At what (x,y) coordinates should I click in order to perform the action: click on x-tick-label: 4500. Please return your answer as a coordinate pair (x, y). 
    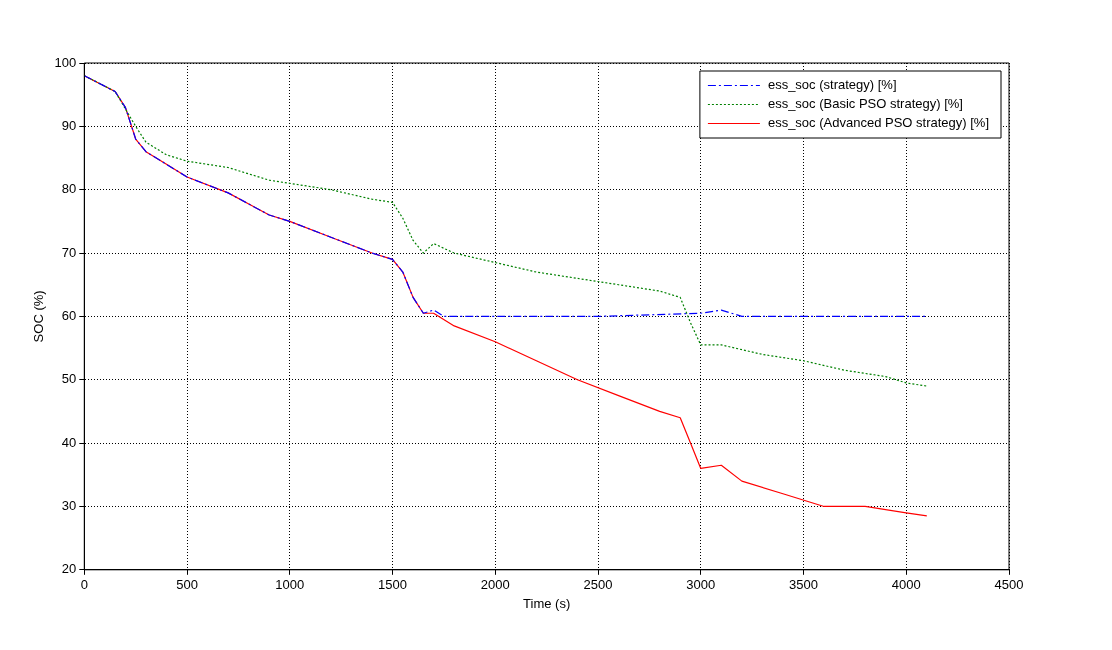
    Looking at the image, I should click on (1009, 585).